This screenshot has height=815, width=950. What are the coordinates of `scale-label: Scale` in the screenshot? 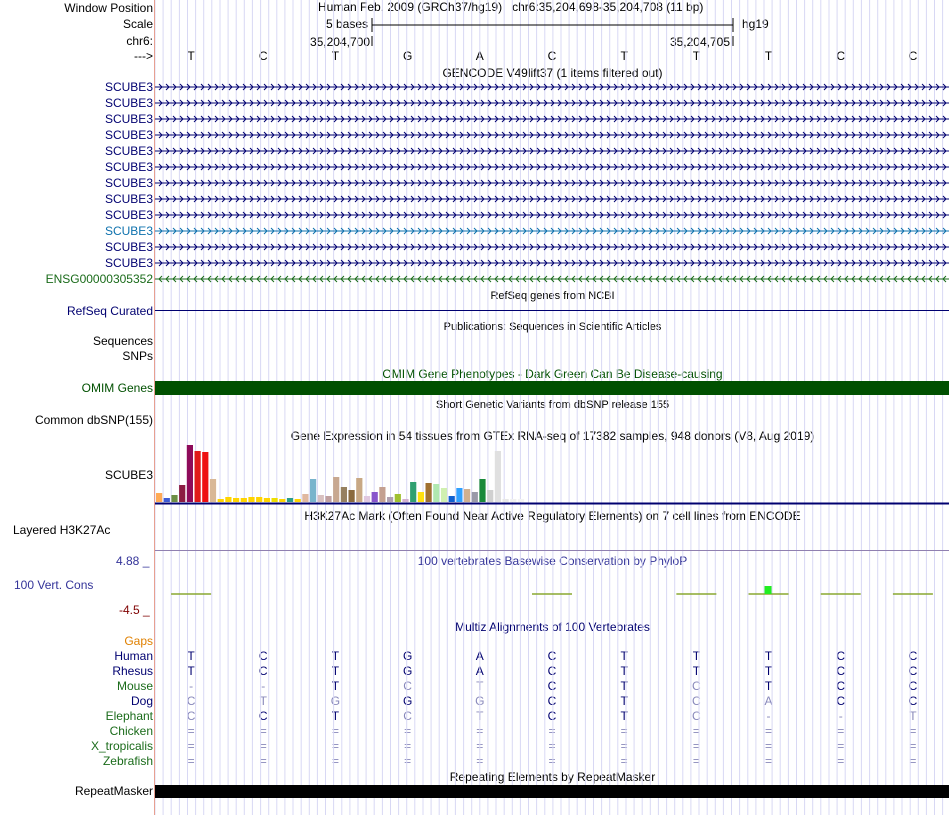 It's located at (137, 24).